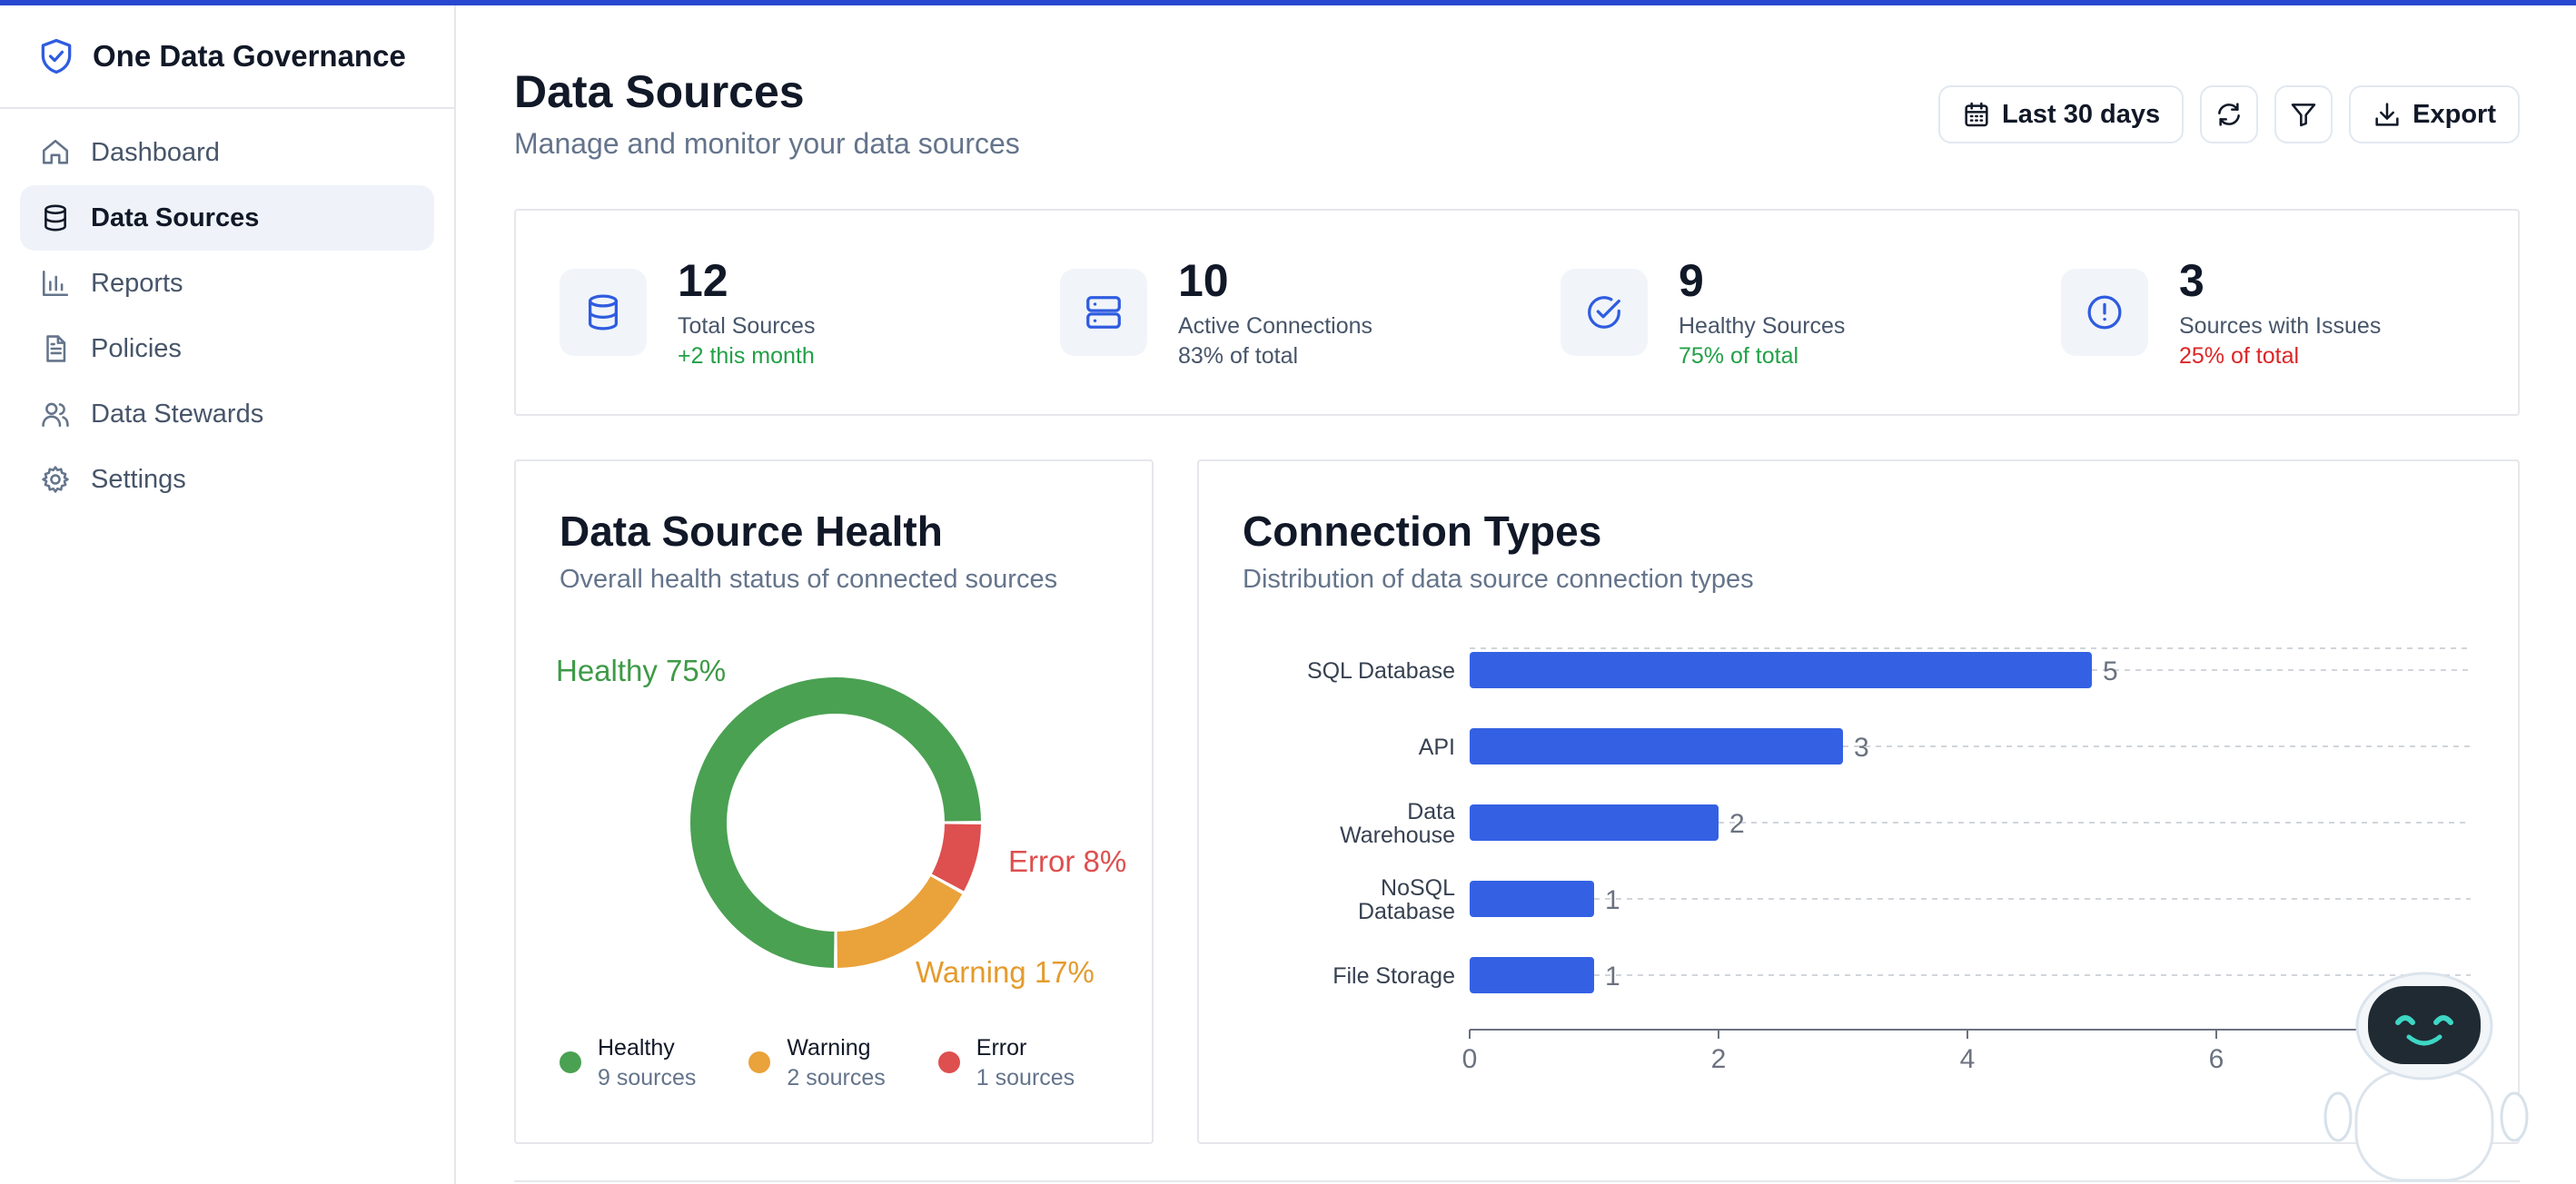  What do you see at coordinates (2216, 1059) in the screenshot?
I see `x-tick-label: 6` at bounding box center [2216, 1059].